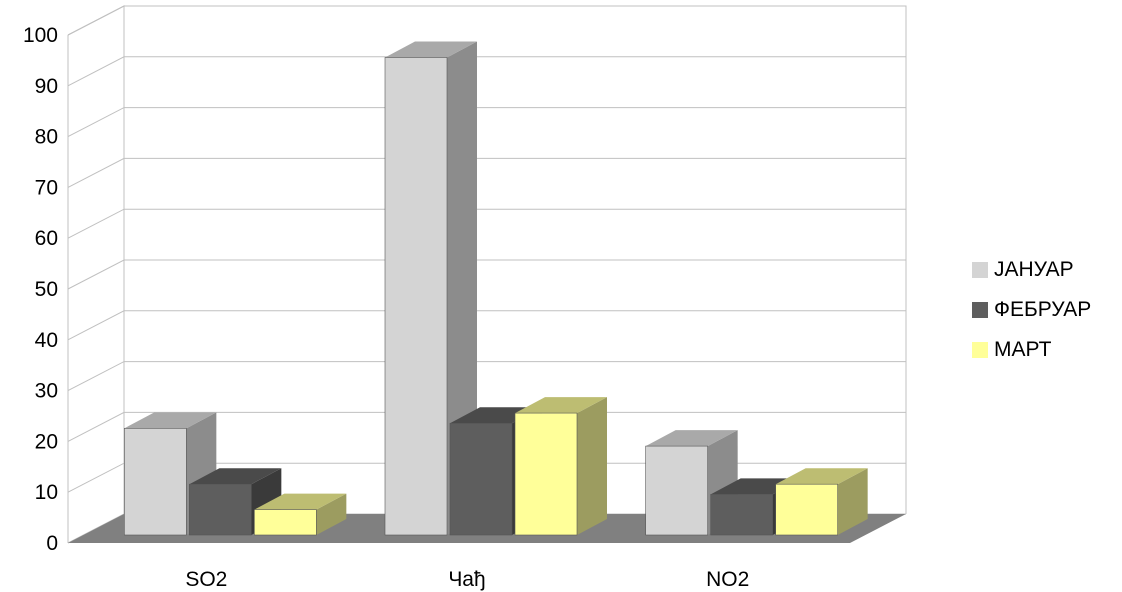 The width and height of the screenshot is (1122, 592). What do you see at coordinates (46, 289) in the screenshot?
I see `y-tick-label: 50` at bounding box center [46, 289].